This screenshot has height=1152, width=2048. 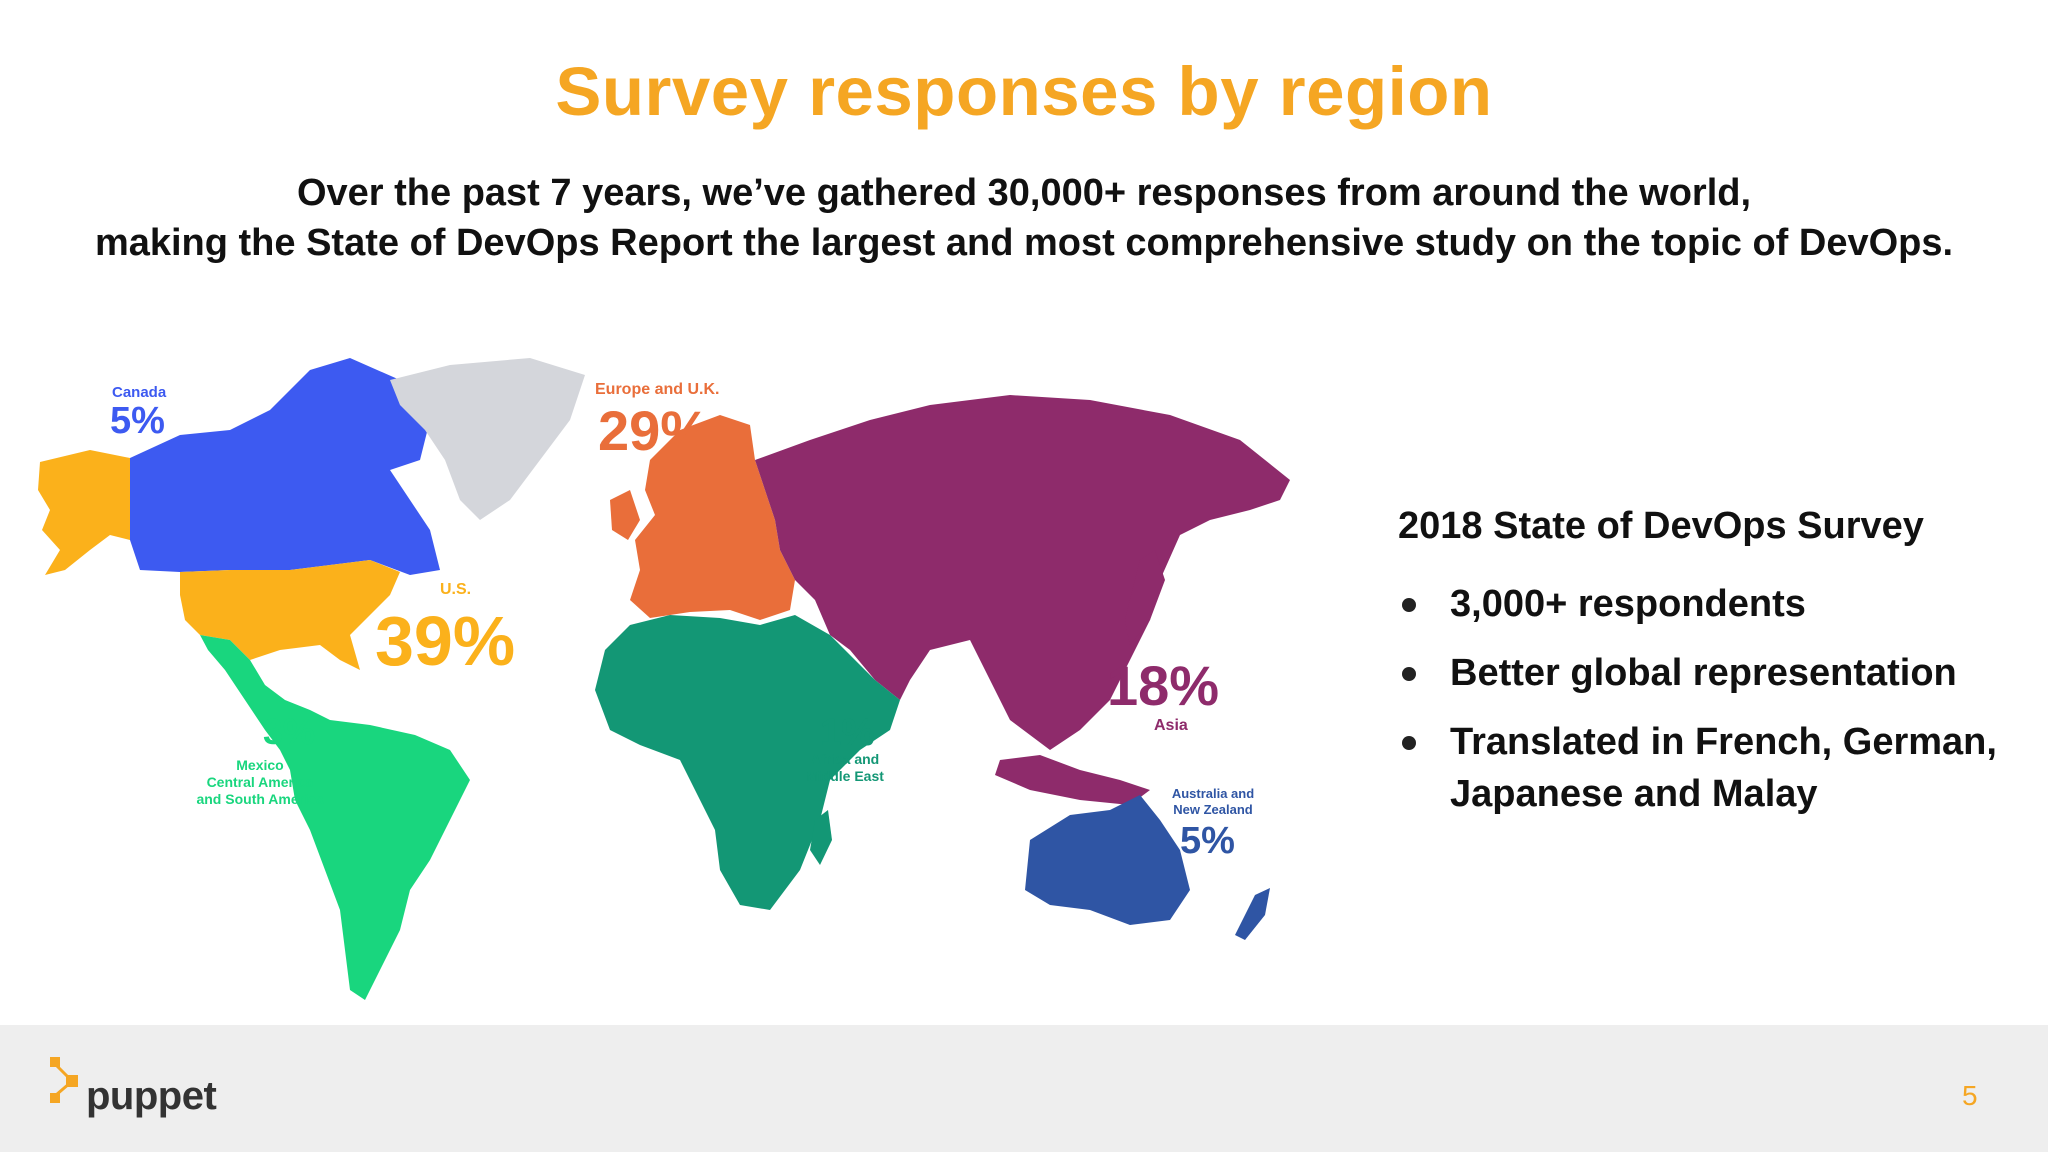 I want to click on label-latam-name-2: Central America, so click(x=260, y=782).